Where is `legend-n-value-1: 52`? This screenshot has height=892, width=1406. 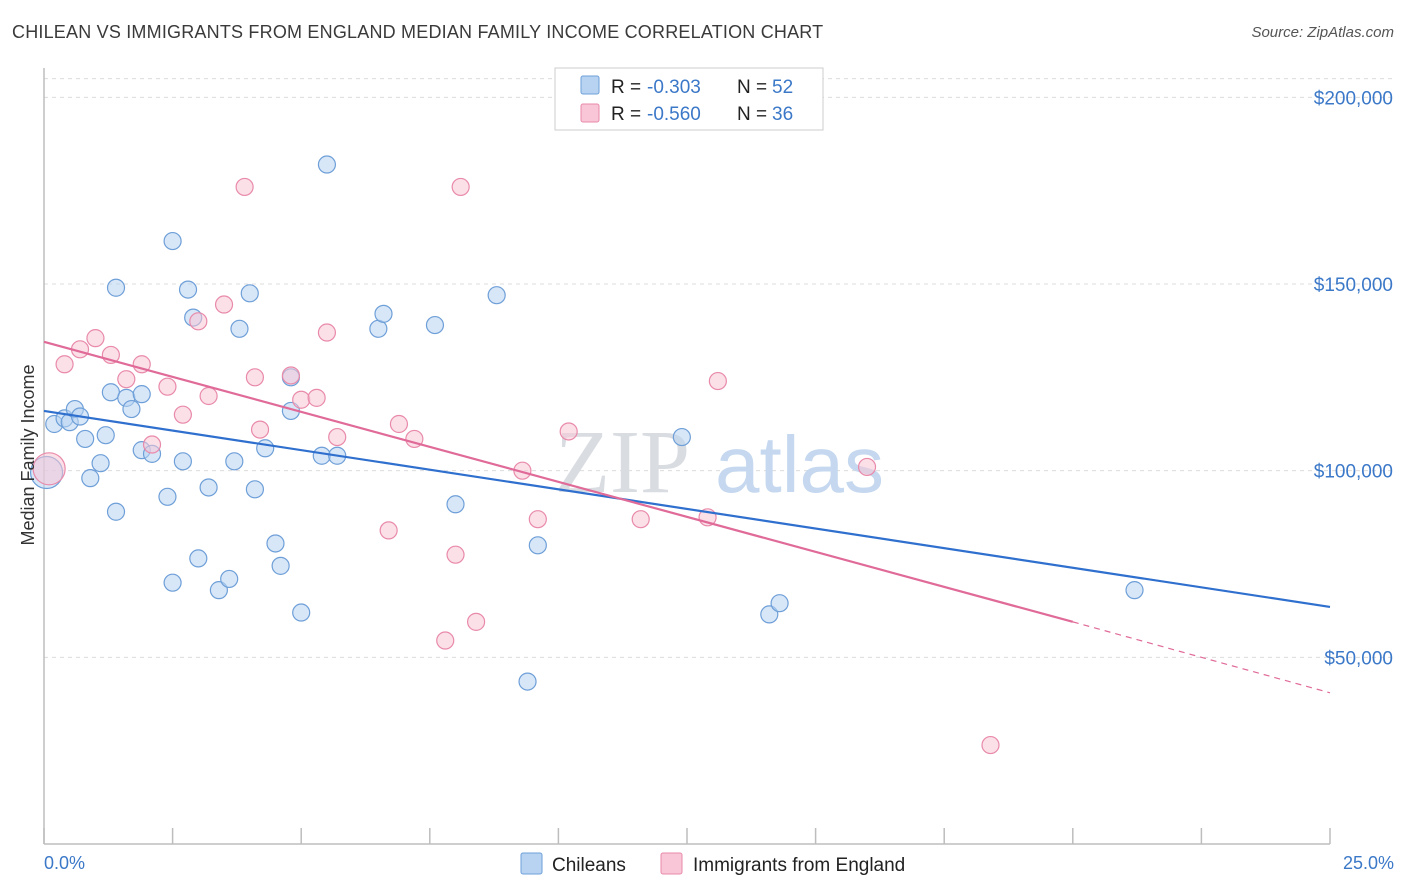
legend-n-value-1: 52 is located at coordinates (782, 87).